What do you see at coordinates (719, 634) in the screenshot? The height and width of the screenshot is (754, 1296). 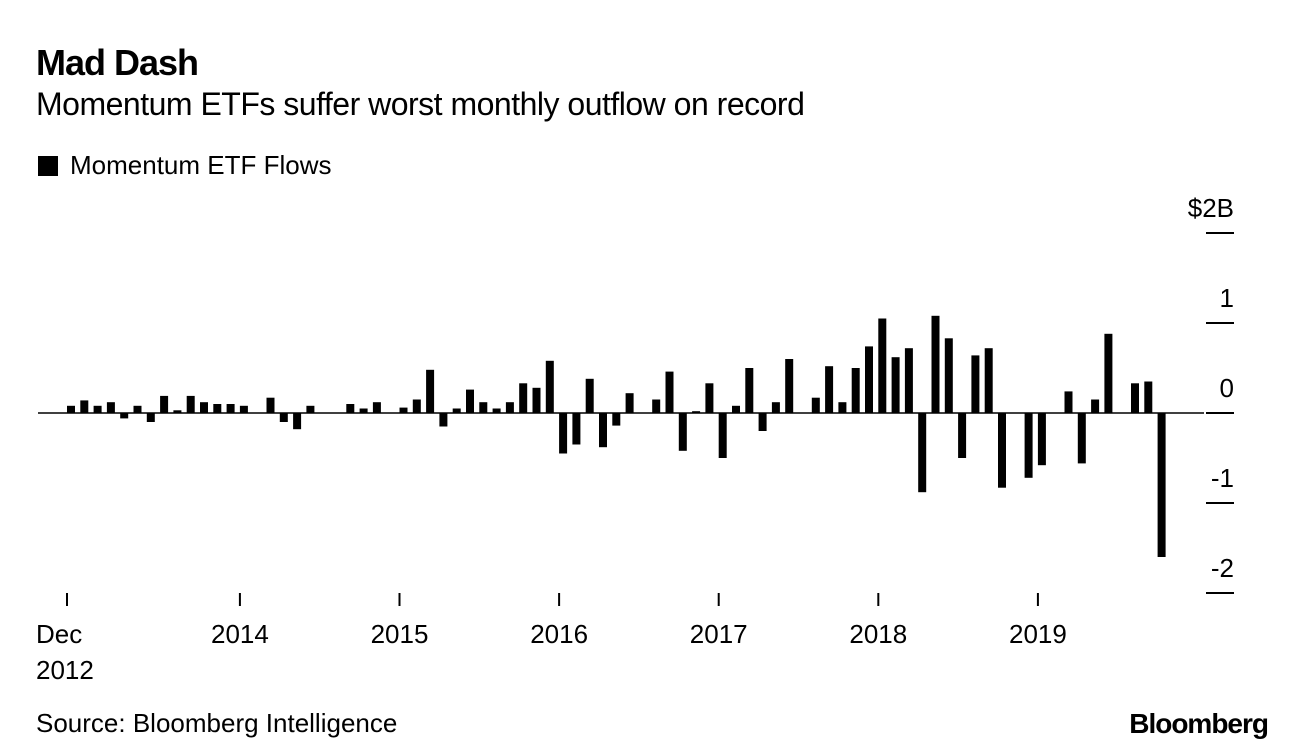 I see `x-tick-label: 2017` at bounding box center [719, 634].